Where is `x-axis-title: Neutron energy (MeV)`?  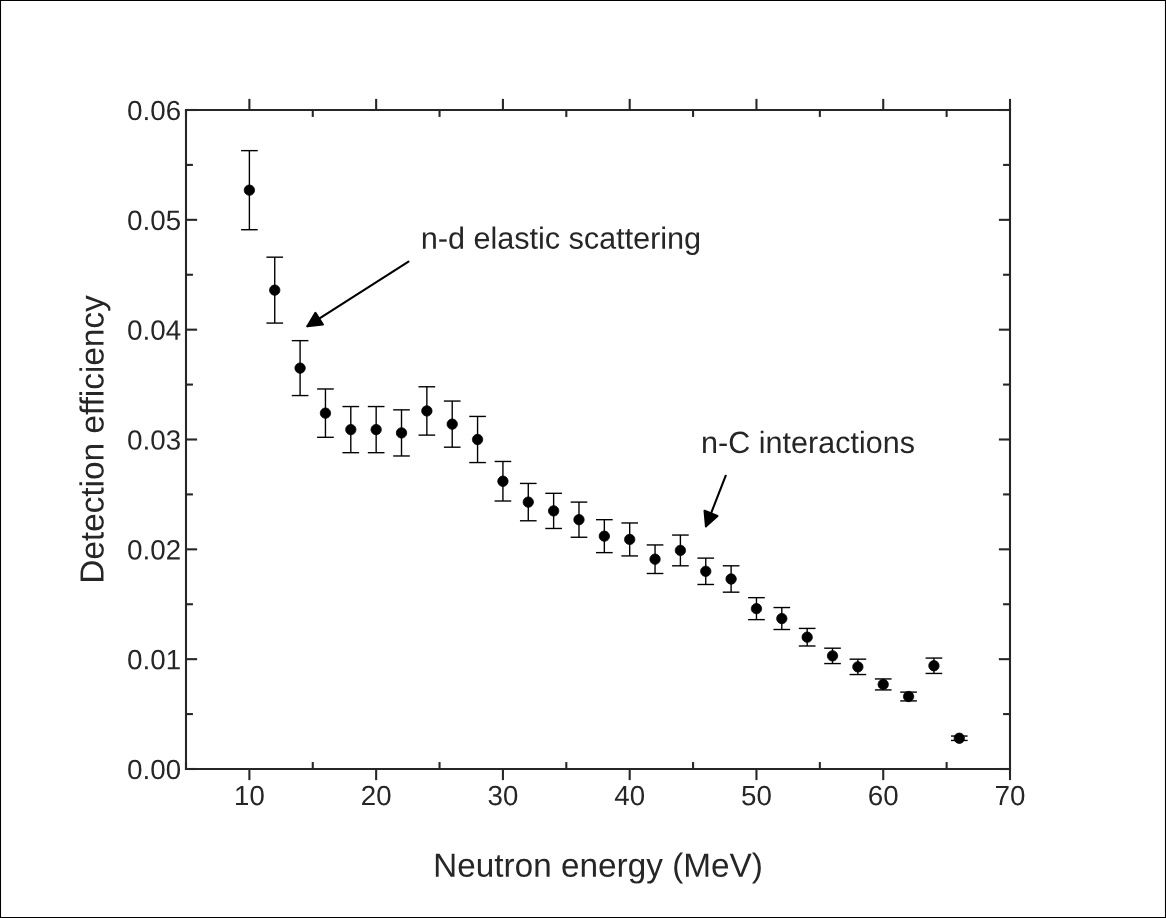
x-axis-title: Neutron energy (MeV) is located at coordinates (598, 868).